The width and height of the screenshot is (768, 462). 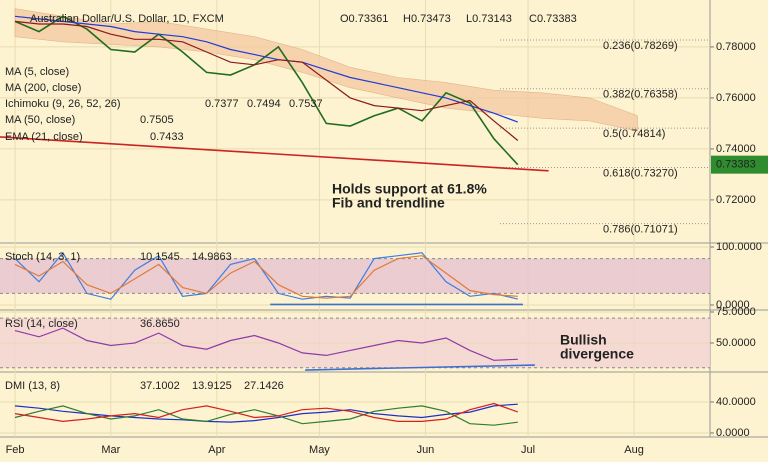 I want to click on annotation: Bullish, so click(x=583, y=340).